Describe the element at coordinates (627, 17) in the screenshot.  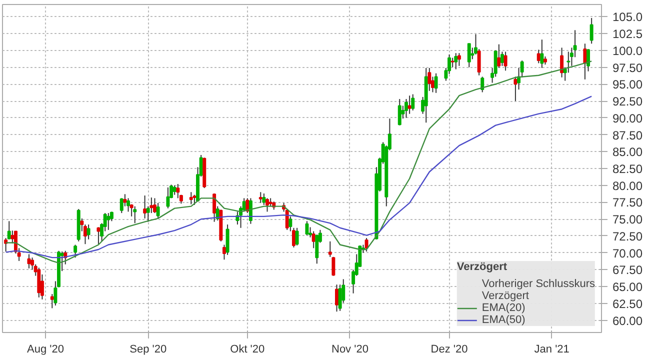
I see `y-tick-label: 105.0` at that location.